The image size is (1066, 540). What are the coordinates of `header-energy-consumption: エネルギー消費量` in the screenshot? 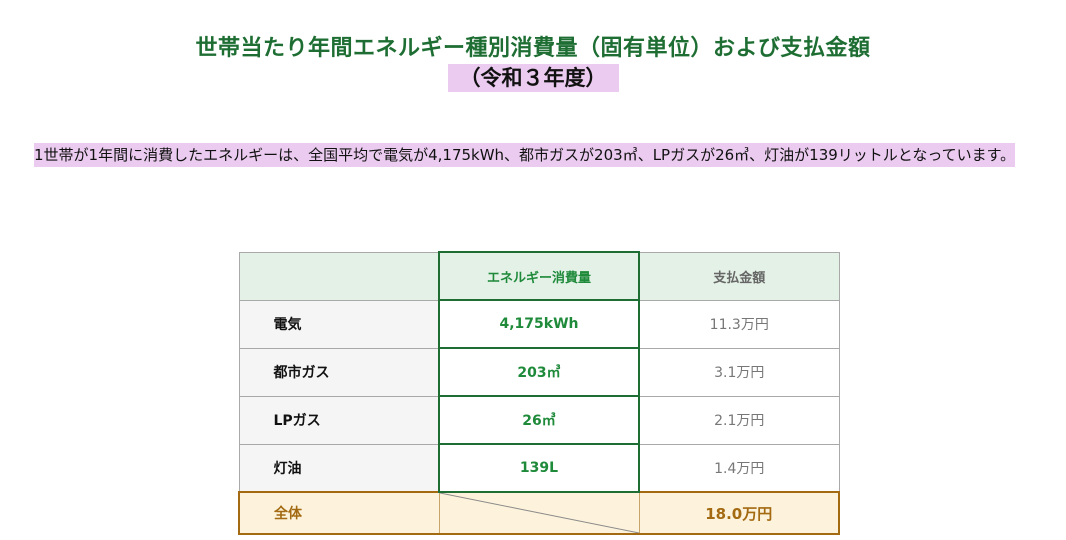 It's located at (539, 276).